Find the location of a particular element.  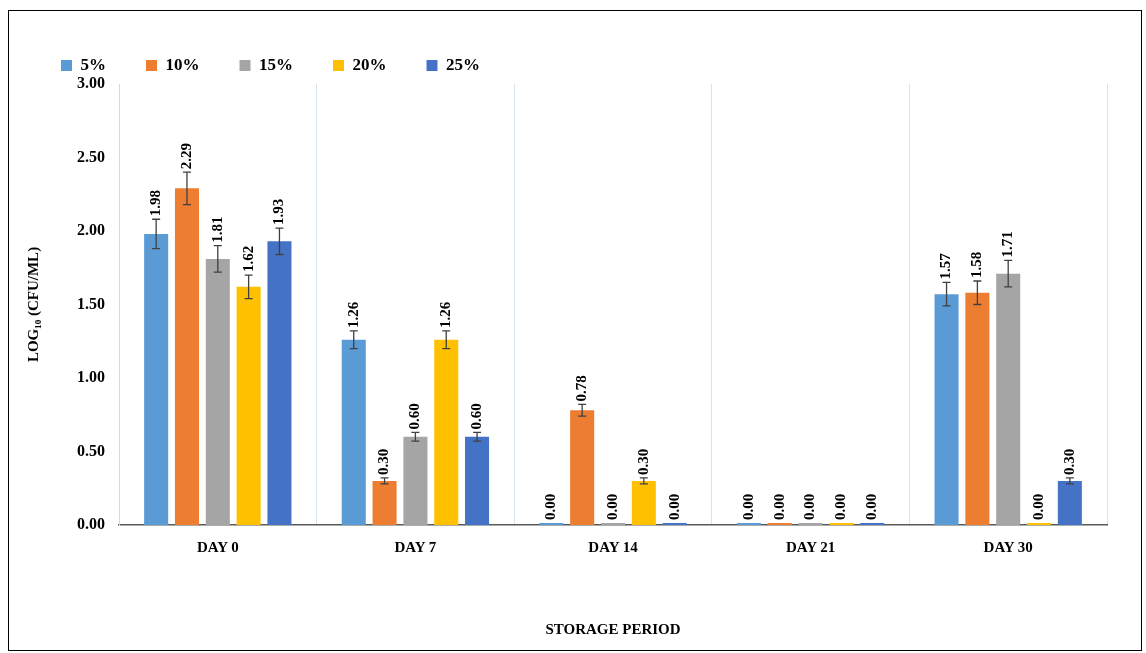

data-label: 1.81 is located at coordinates (216, 229).